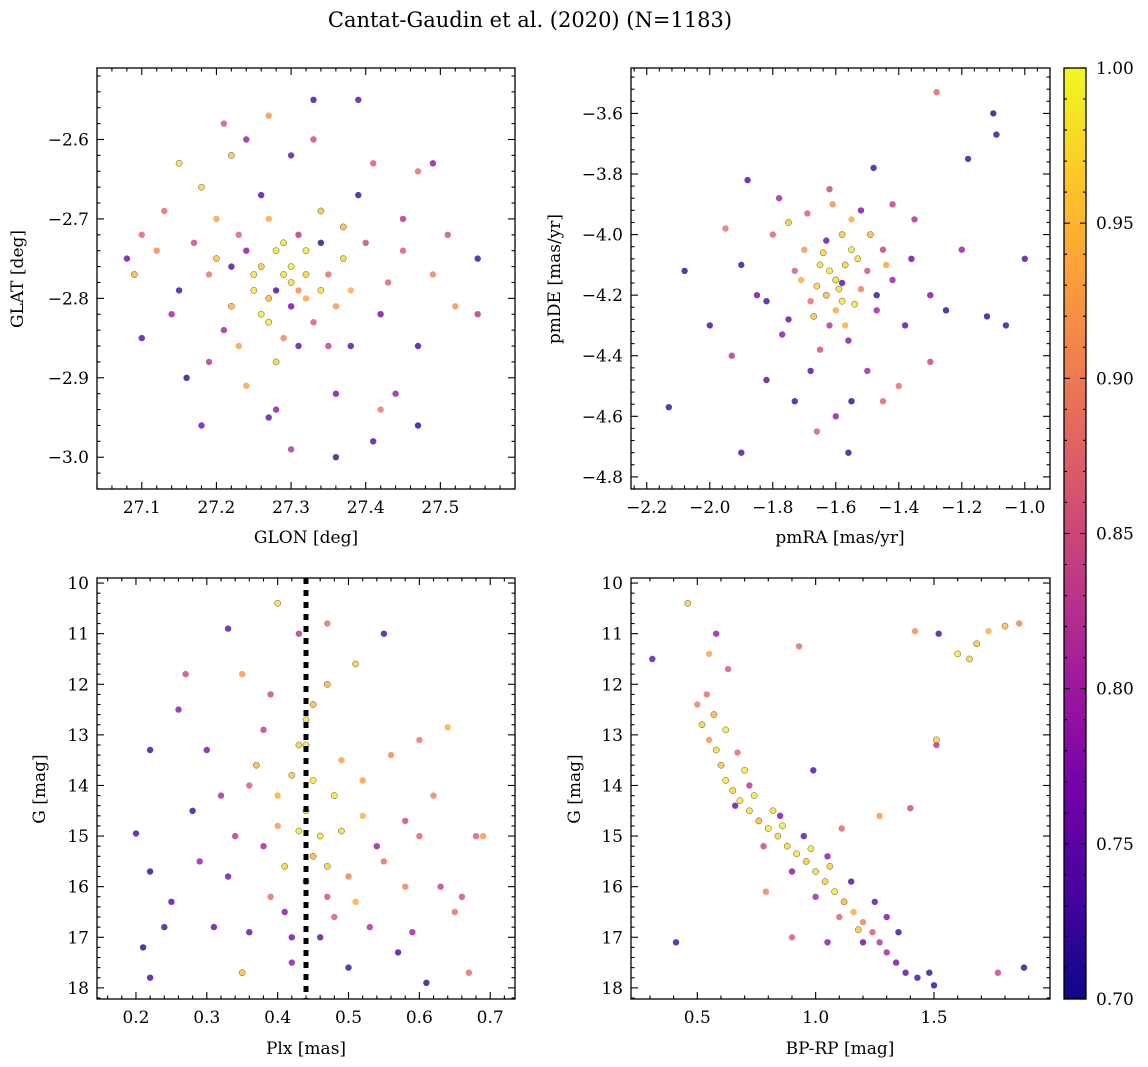 The height and width of the screenshot is (1067, 1148). What do you see at coordinates (1115, 535) in the screenshot?
I see `colorbar-tick-label: 0.85` at bounding box center [1115, 535].